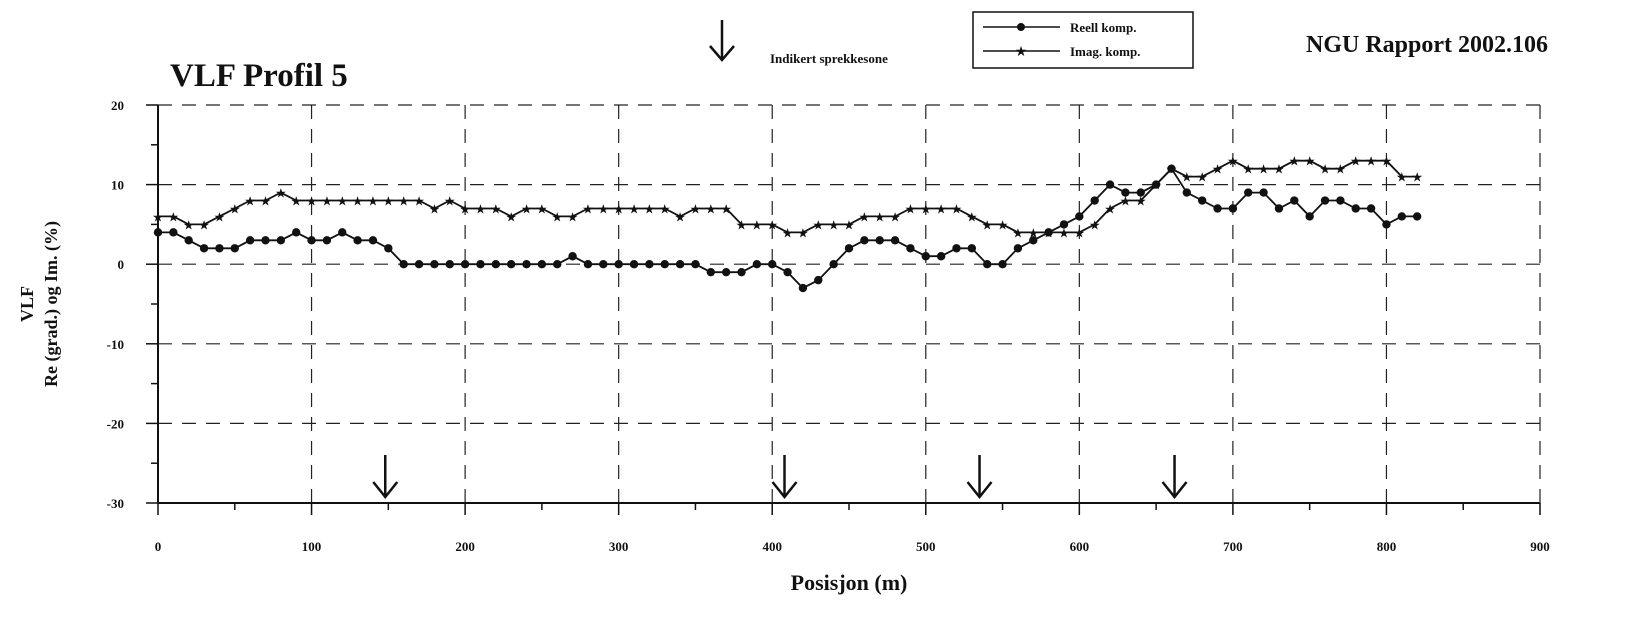  What do you see at coordinates (788, 196) in the screenshot?
I see `series-line-imag` at bounding box center [788, 196].